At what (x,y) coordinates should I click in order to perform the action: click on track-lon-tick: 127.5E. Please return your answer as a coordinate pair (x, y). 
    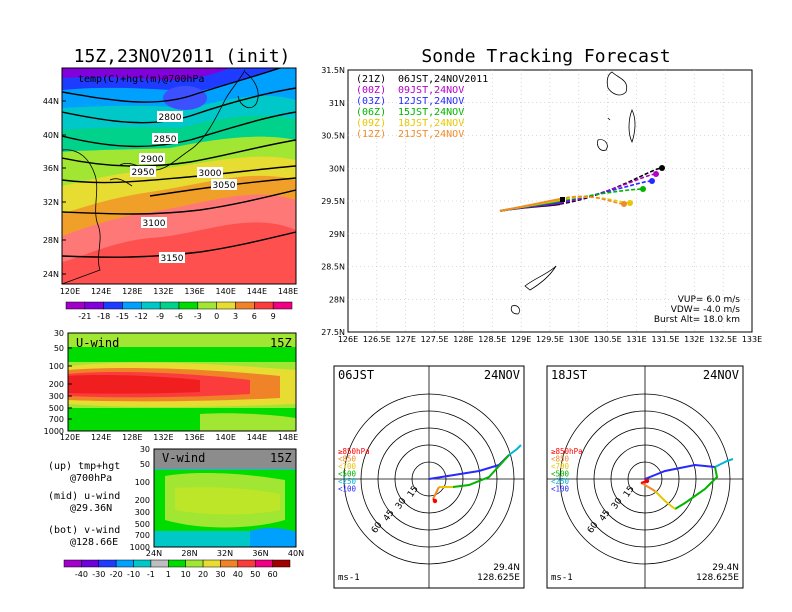
    Looking at the image, I should click on (435, 339).